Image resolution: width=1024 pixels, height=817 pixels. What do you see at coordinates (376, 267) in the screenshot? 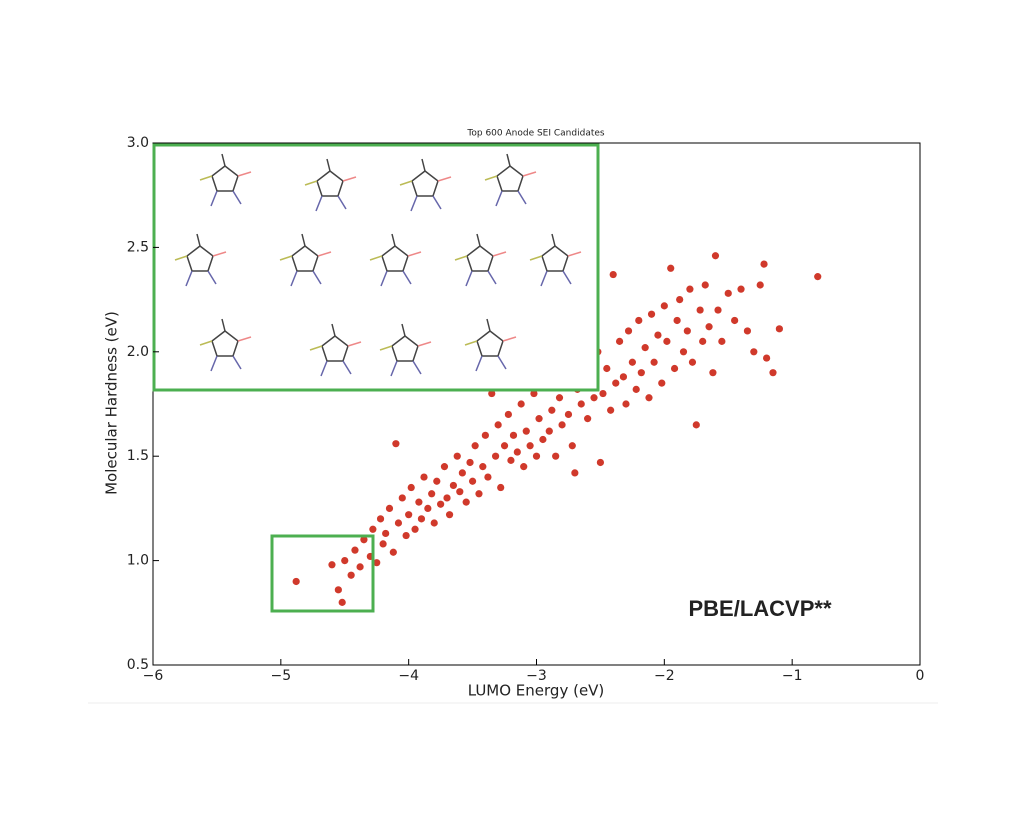
I see `molecule-inset` at bounding box center [376, 267].